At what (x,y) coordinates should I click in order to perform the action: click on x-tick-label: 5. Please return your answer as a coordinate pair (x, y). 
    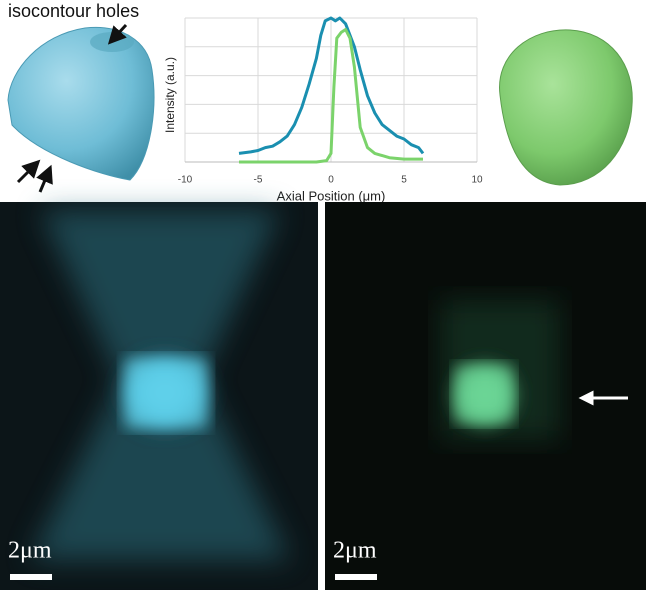
    Looking at the image, I should click on (404, 180).